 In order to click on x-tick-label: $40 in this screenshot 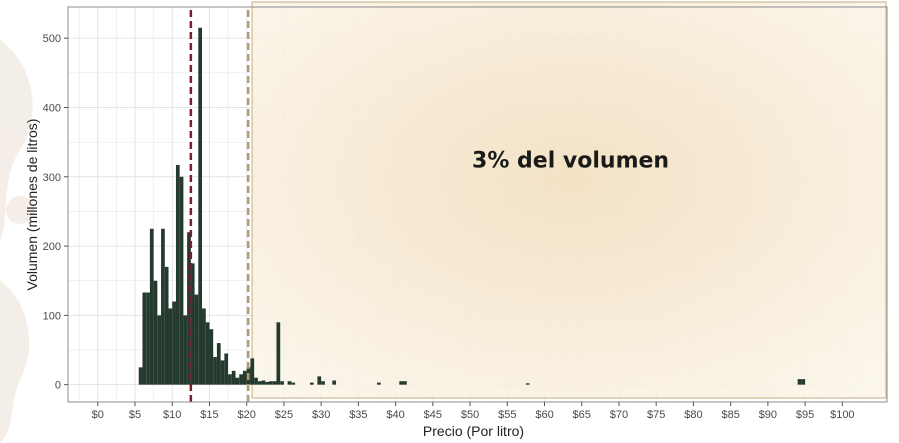, I will do `click(395, 415)`.